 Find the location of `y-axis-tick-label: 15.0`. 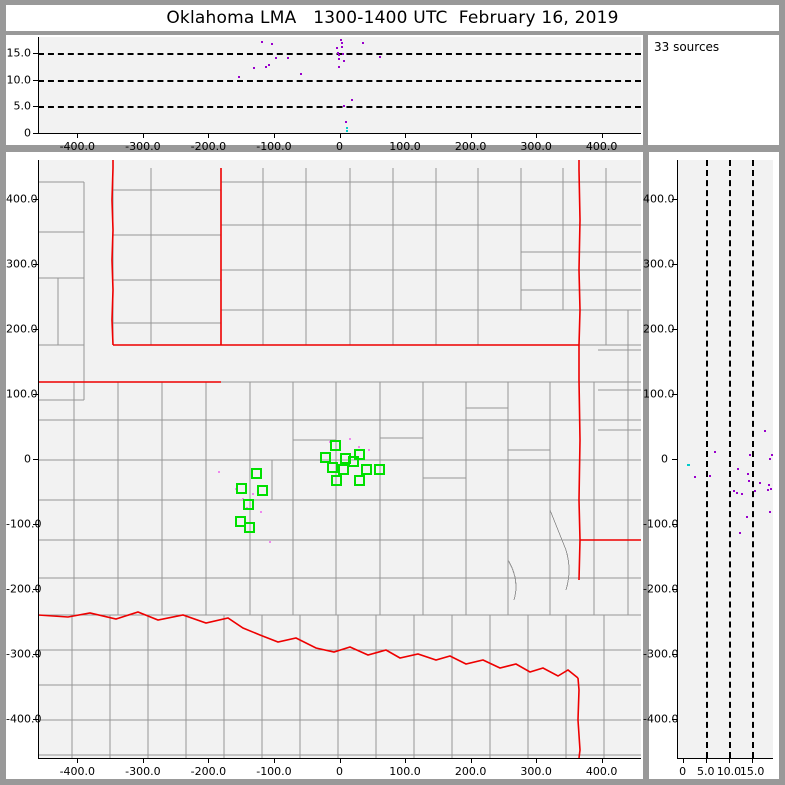

y-axis-tick-label: 15.0 is located at coordinates (19, 53).